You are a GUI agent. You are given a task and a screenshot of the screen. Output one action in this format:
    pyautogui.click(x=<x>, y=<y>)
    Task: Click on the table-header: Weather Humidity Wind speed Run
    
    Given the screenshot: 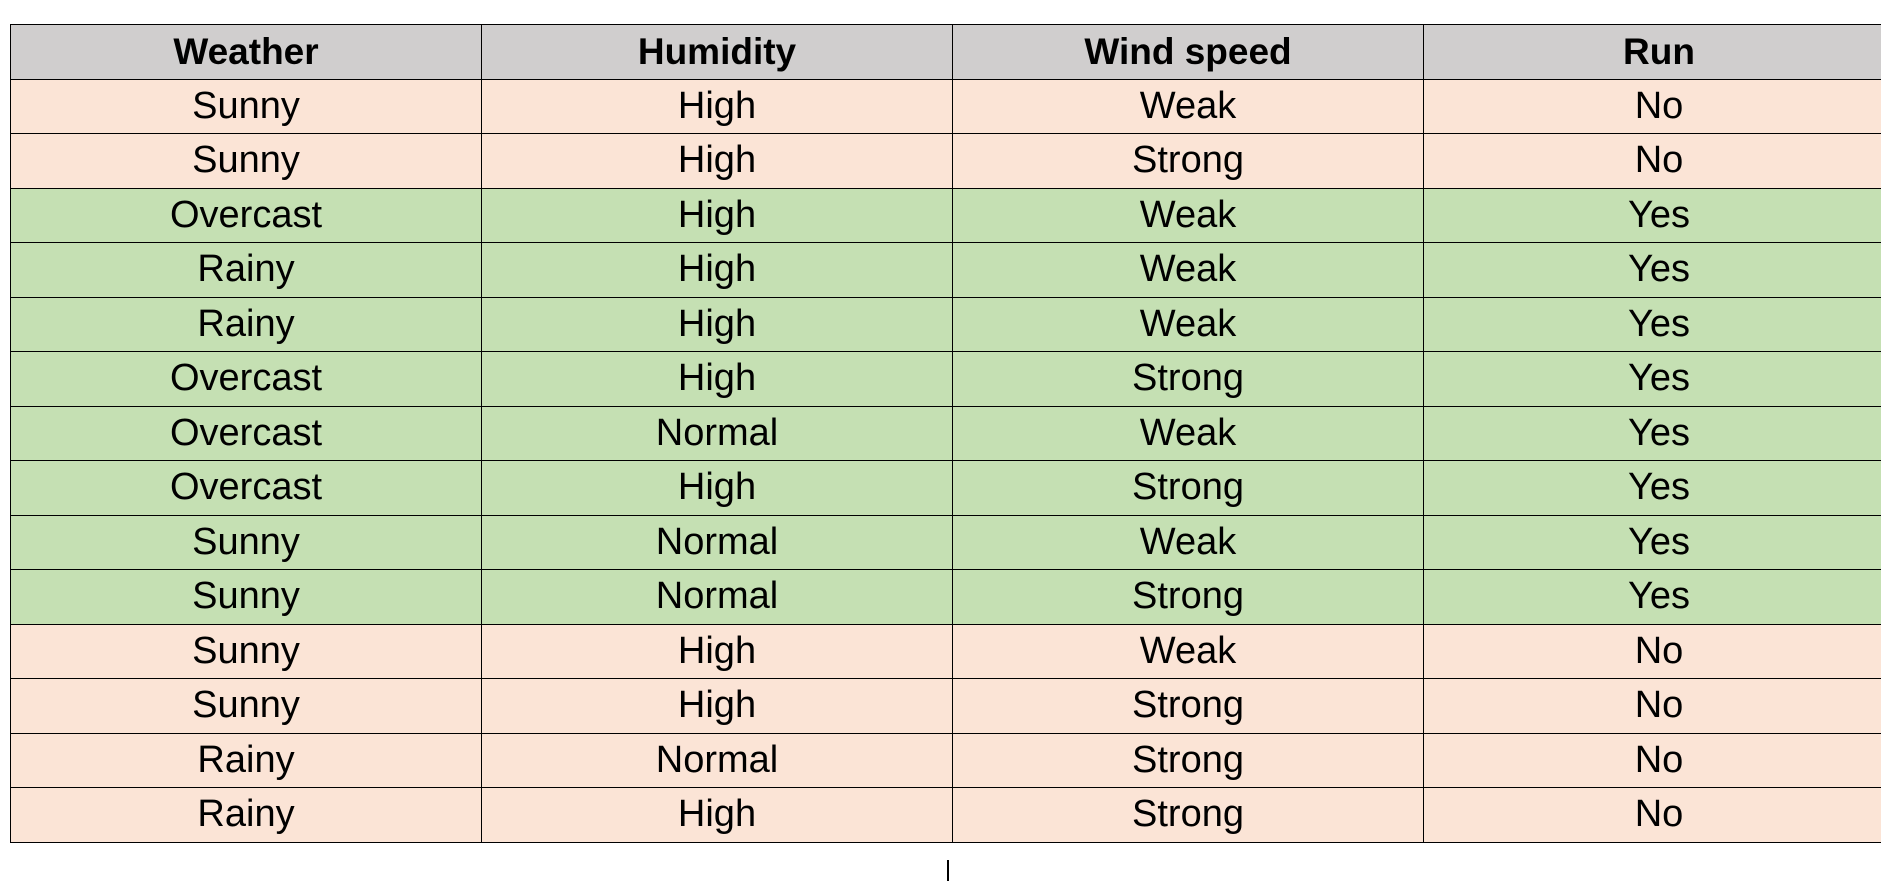 What is the action you would take?
    pyautogui.click(x=945, y=52)
    